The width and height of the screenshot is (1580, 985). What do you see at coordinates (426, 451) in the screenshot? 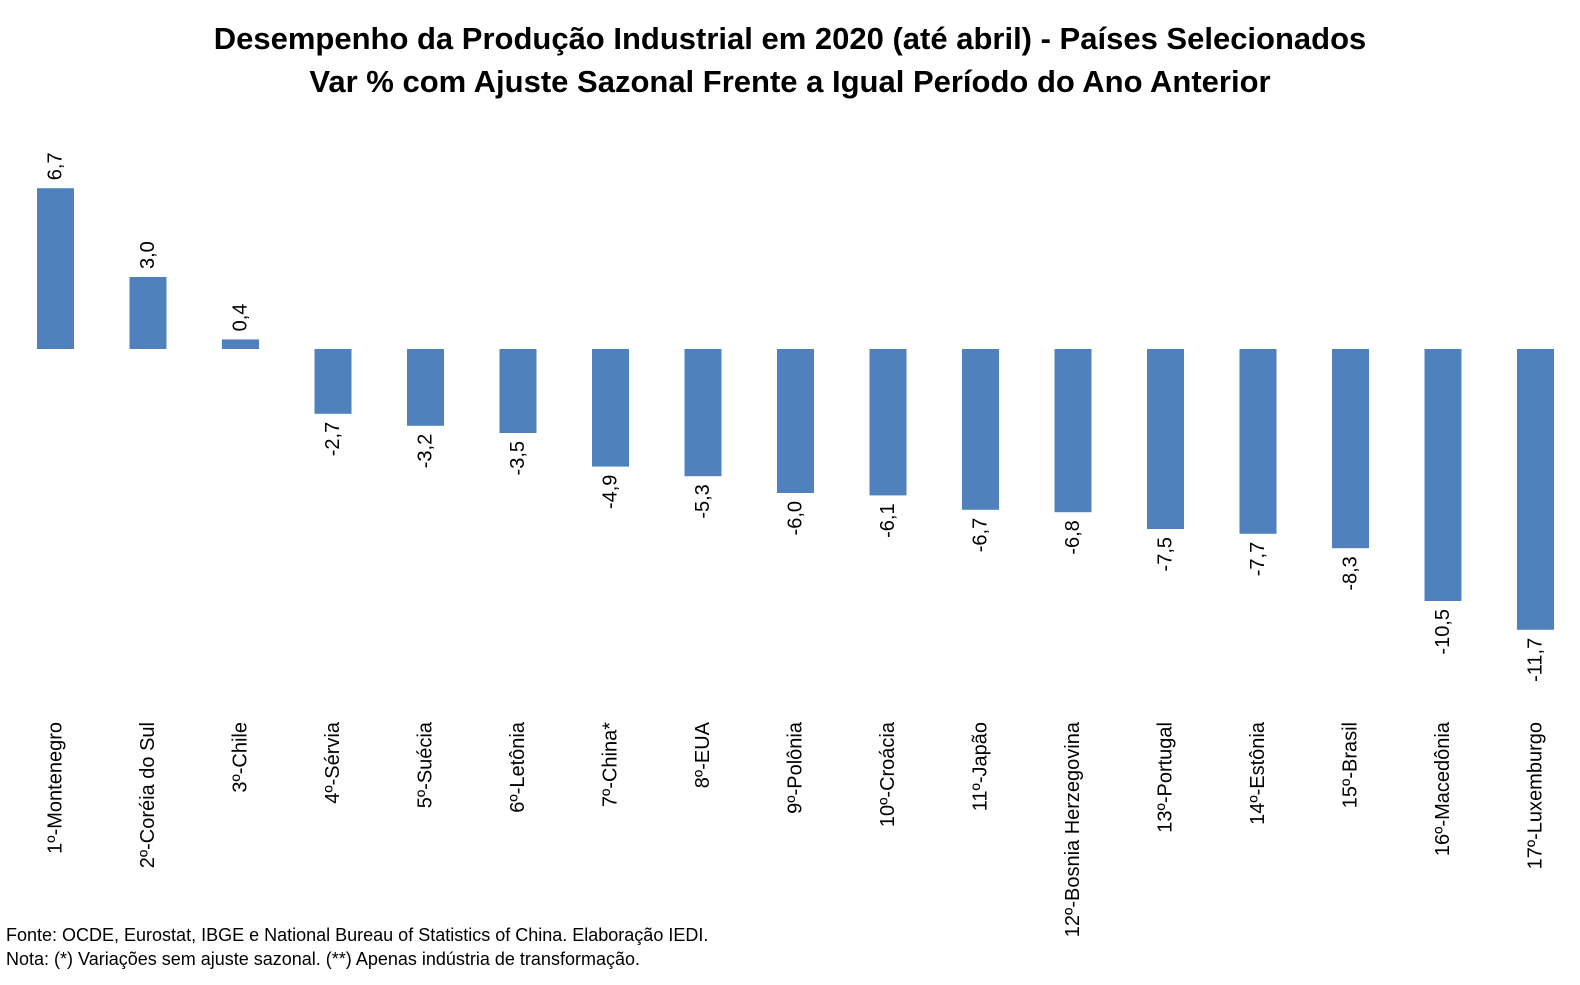
I see `data-label-5: -3,2` at bounding box center [426, 451].